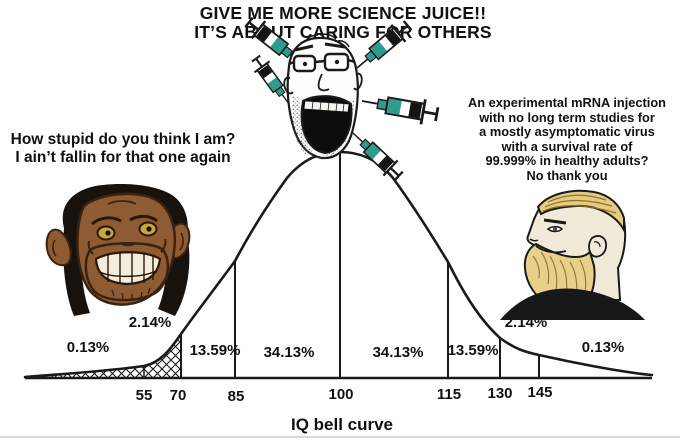  I want to click on chad-ear, so click(597, 246).